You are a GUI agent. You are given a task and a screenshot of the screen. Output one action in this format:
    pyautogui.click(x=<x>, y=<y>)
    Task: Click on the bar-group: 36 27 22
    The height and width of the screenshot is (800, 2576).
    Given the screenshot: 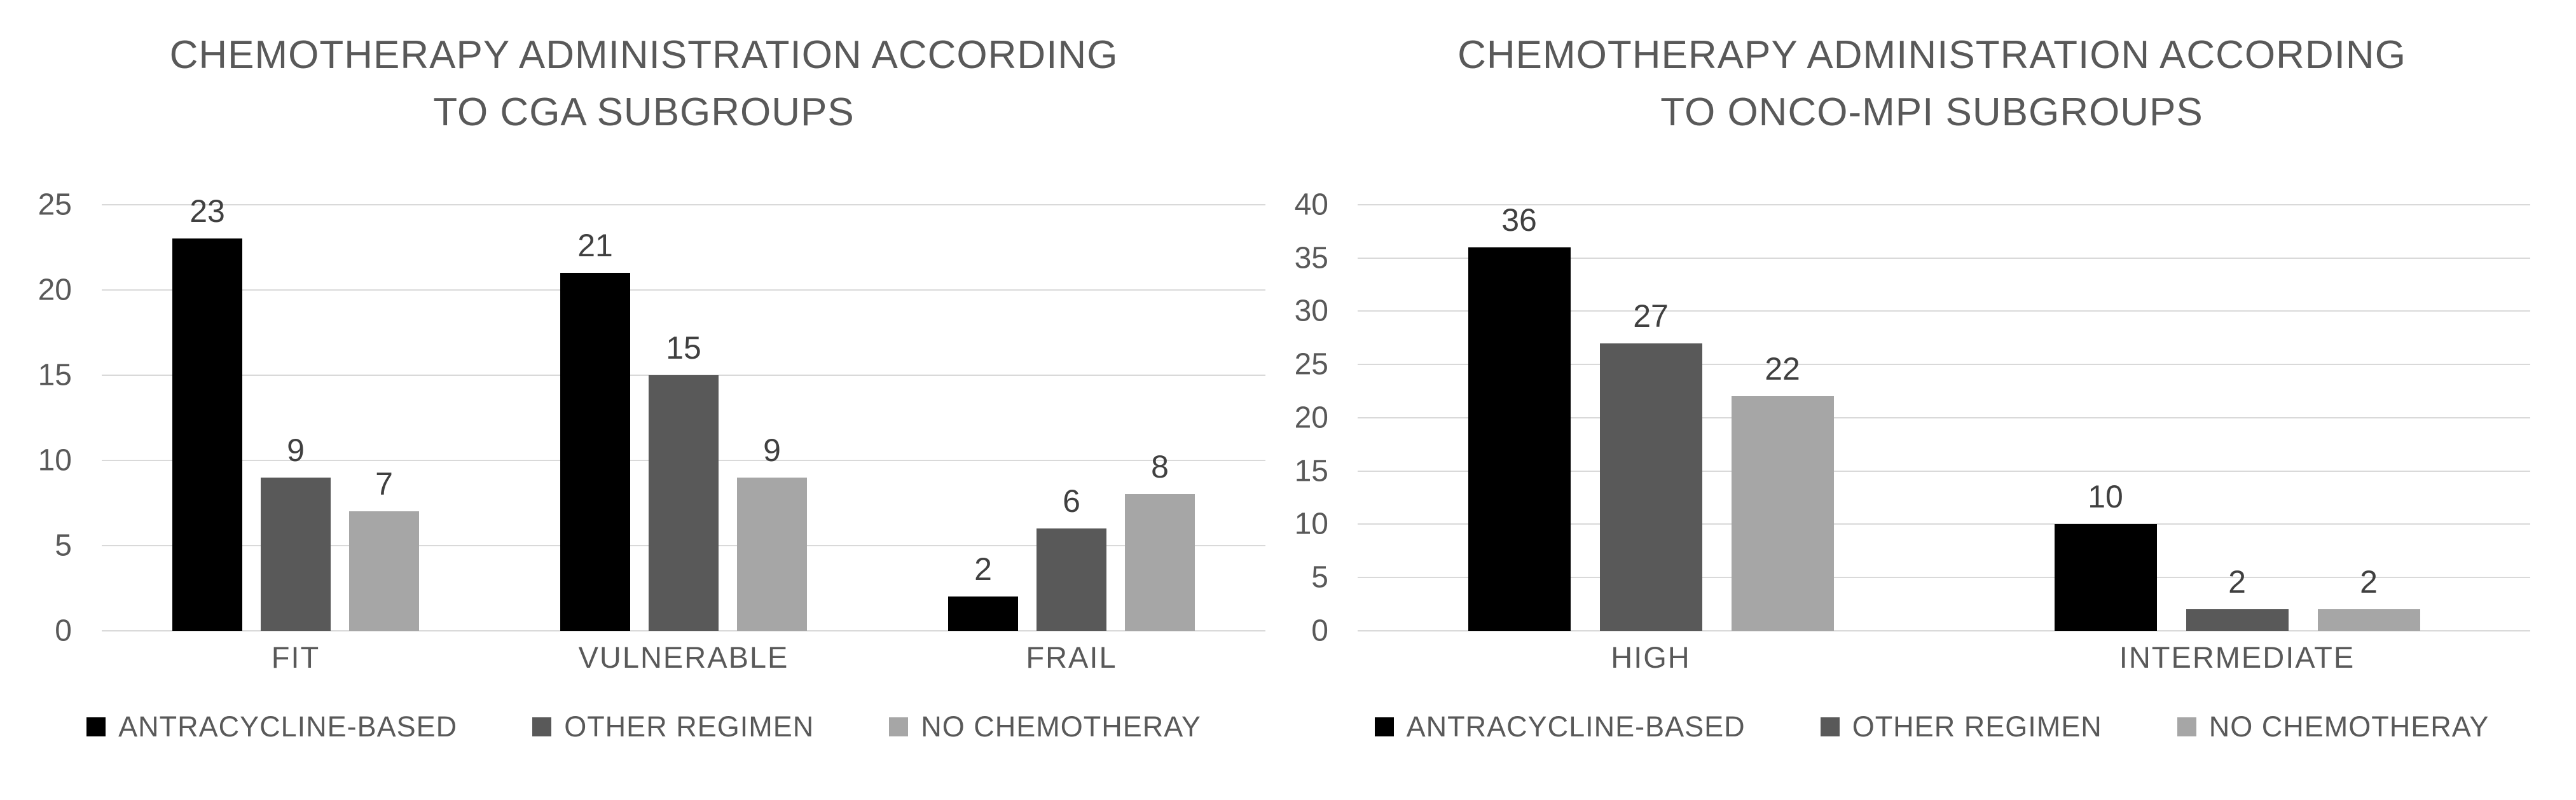 What is the action you would take?
    pyautogui.click(x=1651, y=416)
    